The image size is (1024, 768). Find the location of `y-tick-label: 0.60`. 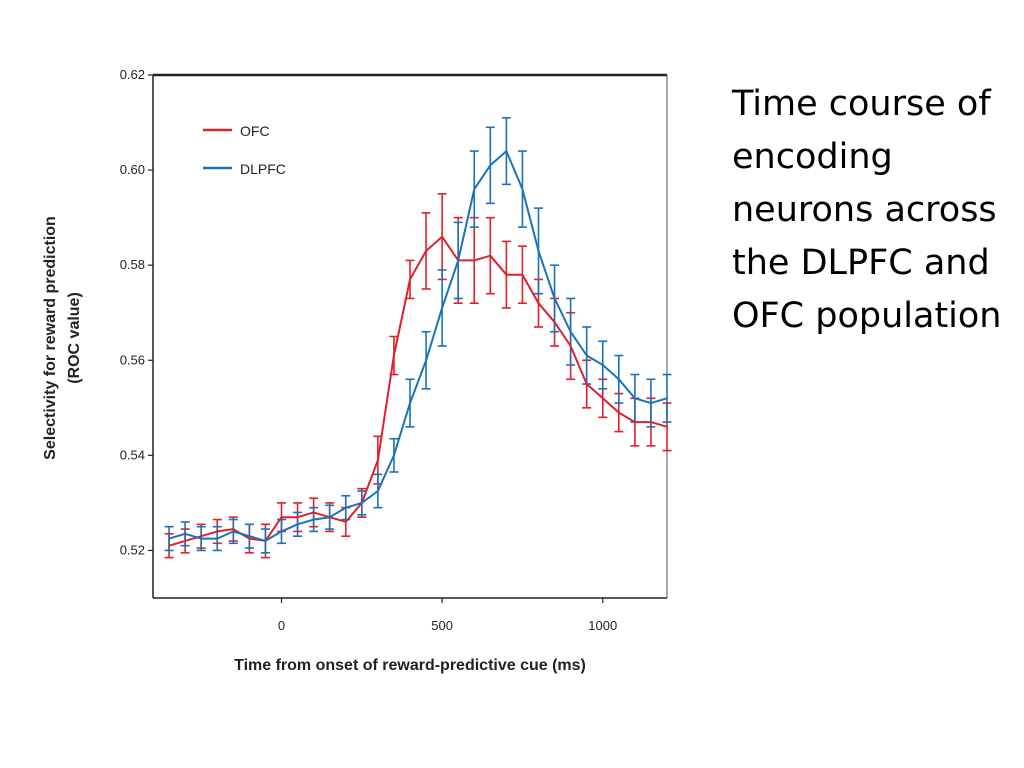

y-tick-label: 0.60 is located at coordinates (132, 169).